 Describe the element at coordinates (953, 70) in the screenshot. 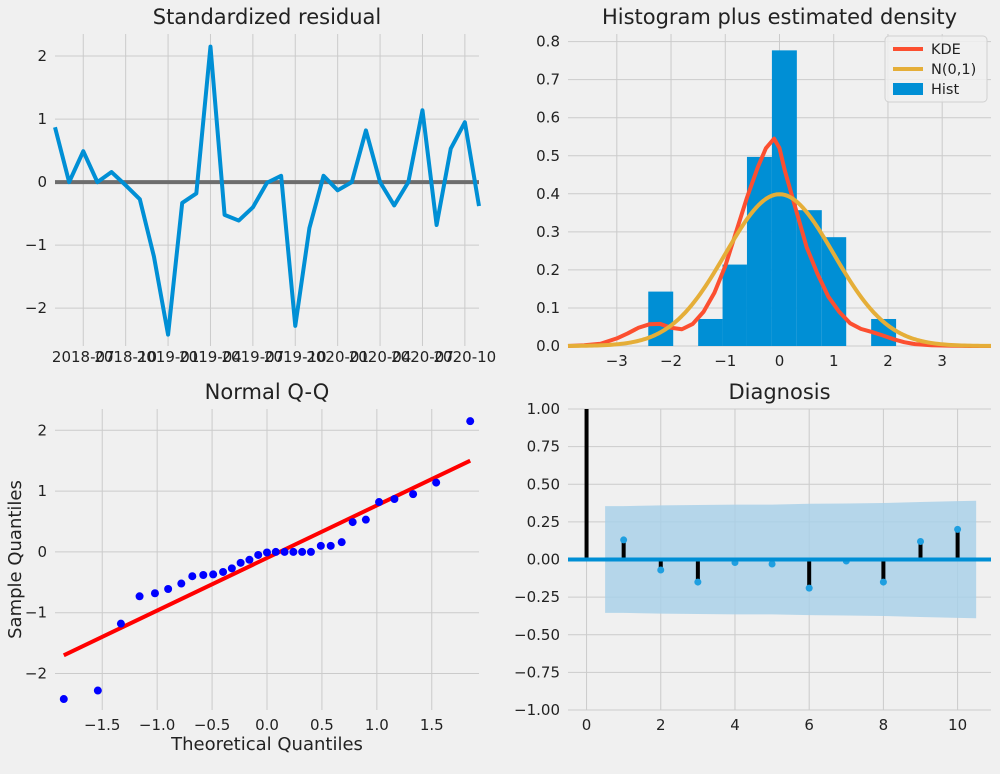

I see `legend-label: N(0,1)` at that location.